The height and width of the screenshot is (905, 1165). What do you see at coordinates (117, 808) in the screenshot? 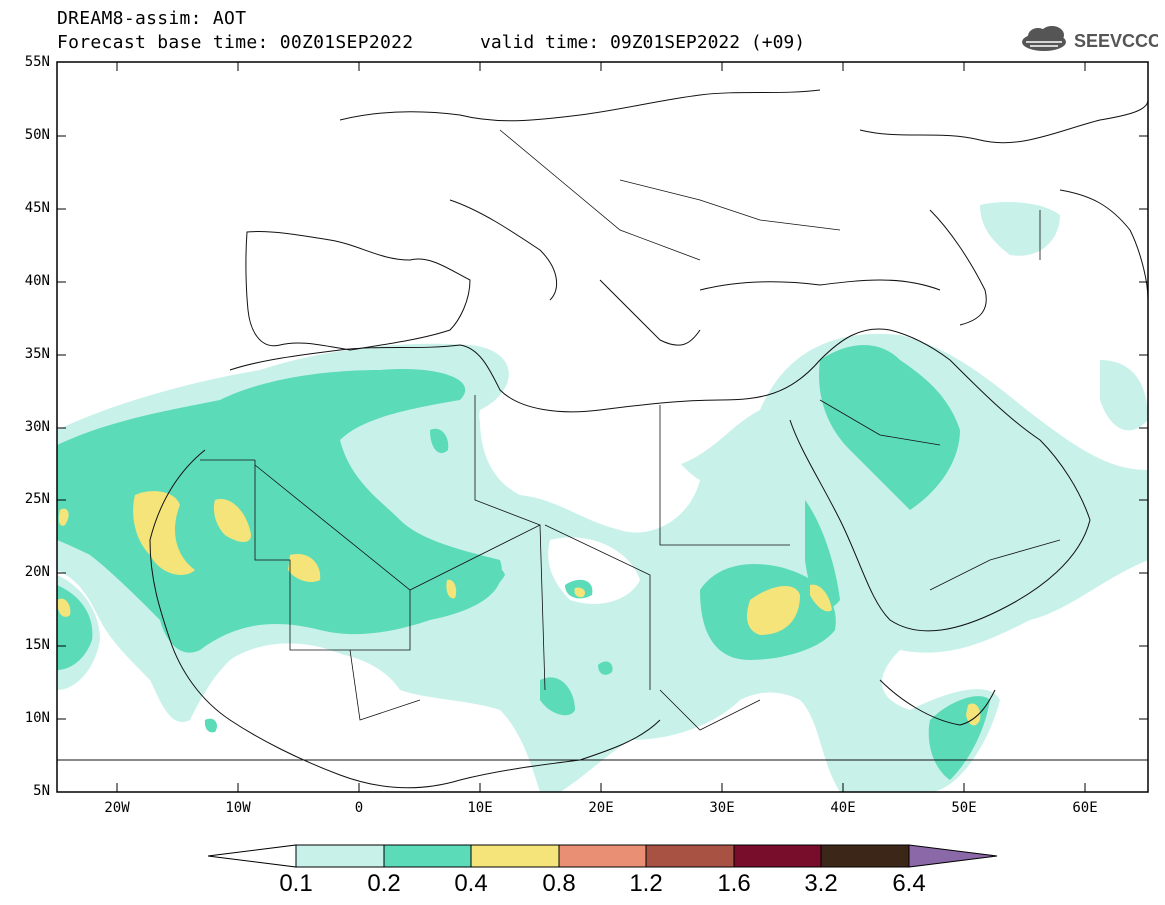
I see `lon-label: 20W` at bounding box center [117, 808].